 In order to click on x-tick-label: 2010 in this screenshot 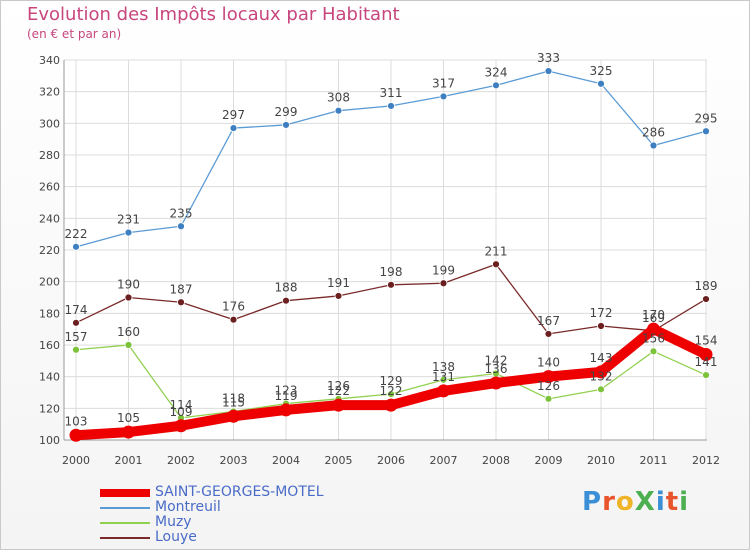, I will do `click(601, 460)`.